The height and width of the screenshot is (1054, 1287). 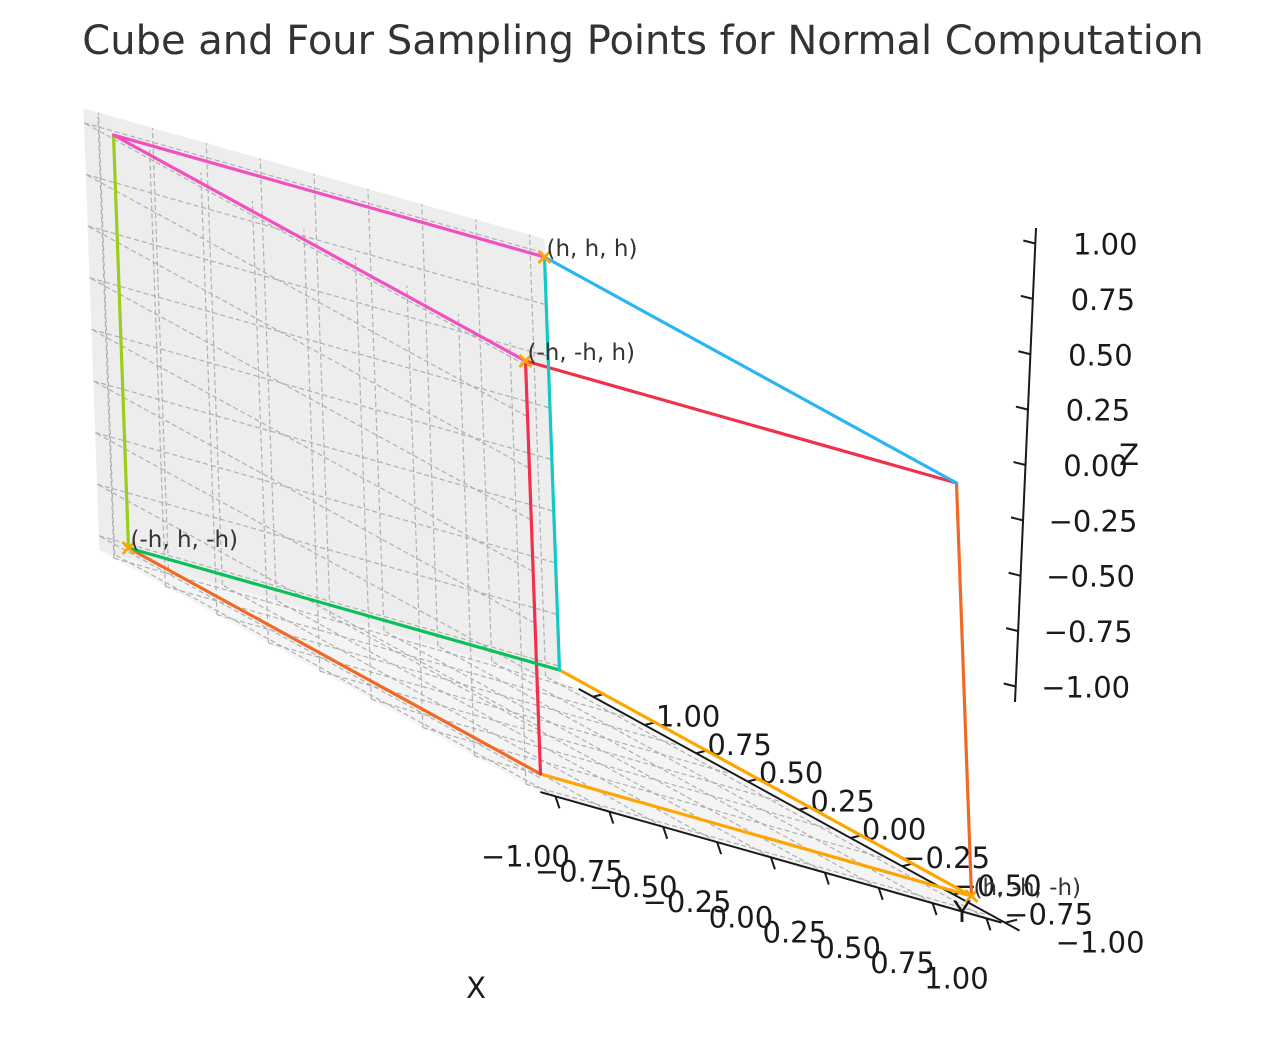 What do you see at coordinates (1088, 632) in the screenshot?
I see `z-tick-label: −0.75` at bounding box center [1088, 632].